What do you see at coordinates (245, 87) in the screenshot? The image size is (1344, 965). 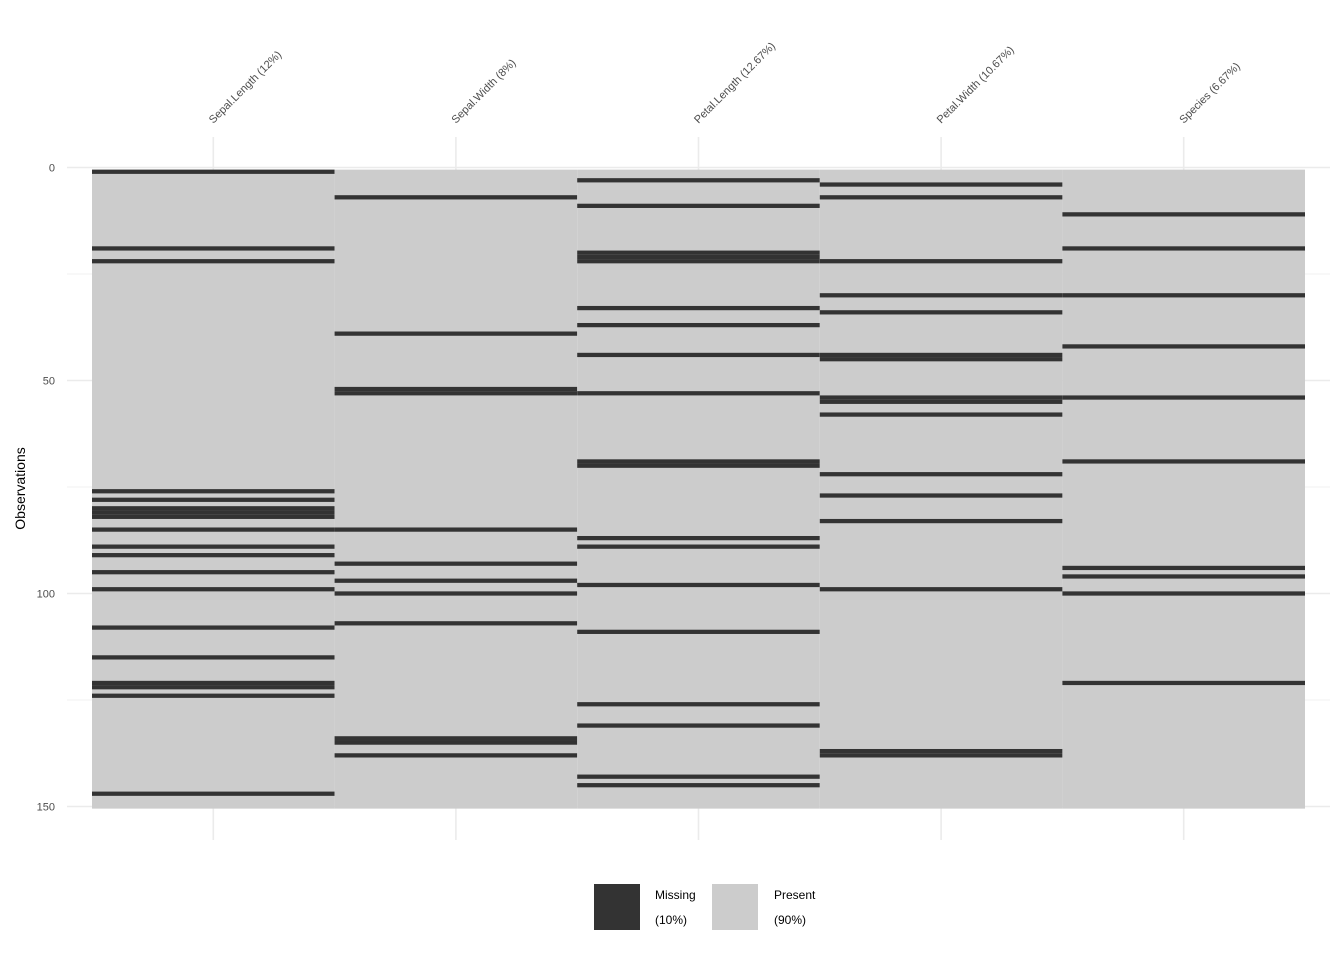 I see `column-label: Sepal.Length (12%)` at bounding box center [245, 87].